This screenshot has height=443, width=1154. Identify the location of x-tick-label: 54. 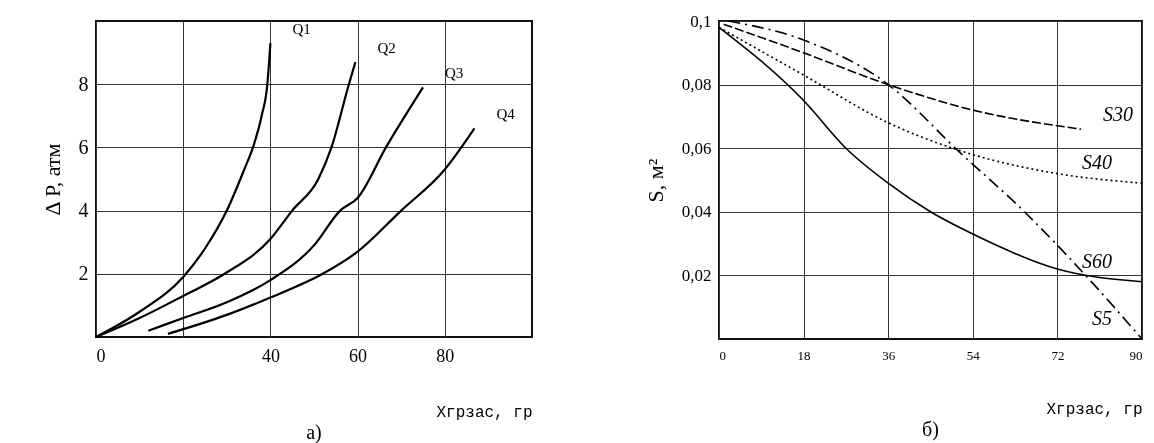
(973, 355).